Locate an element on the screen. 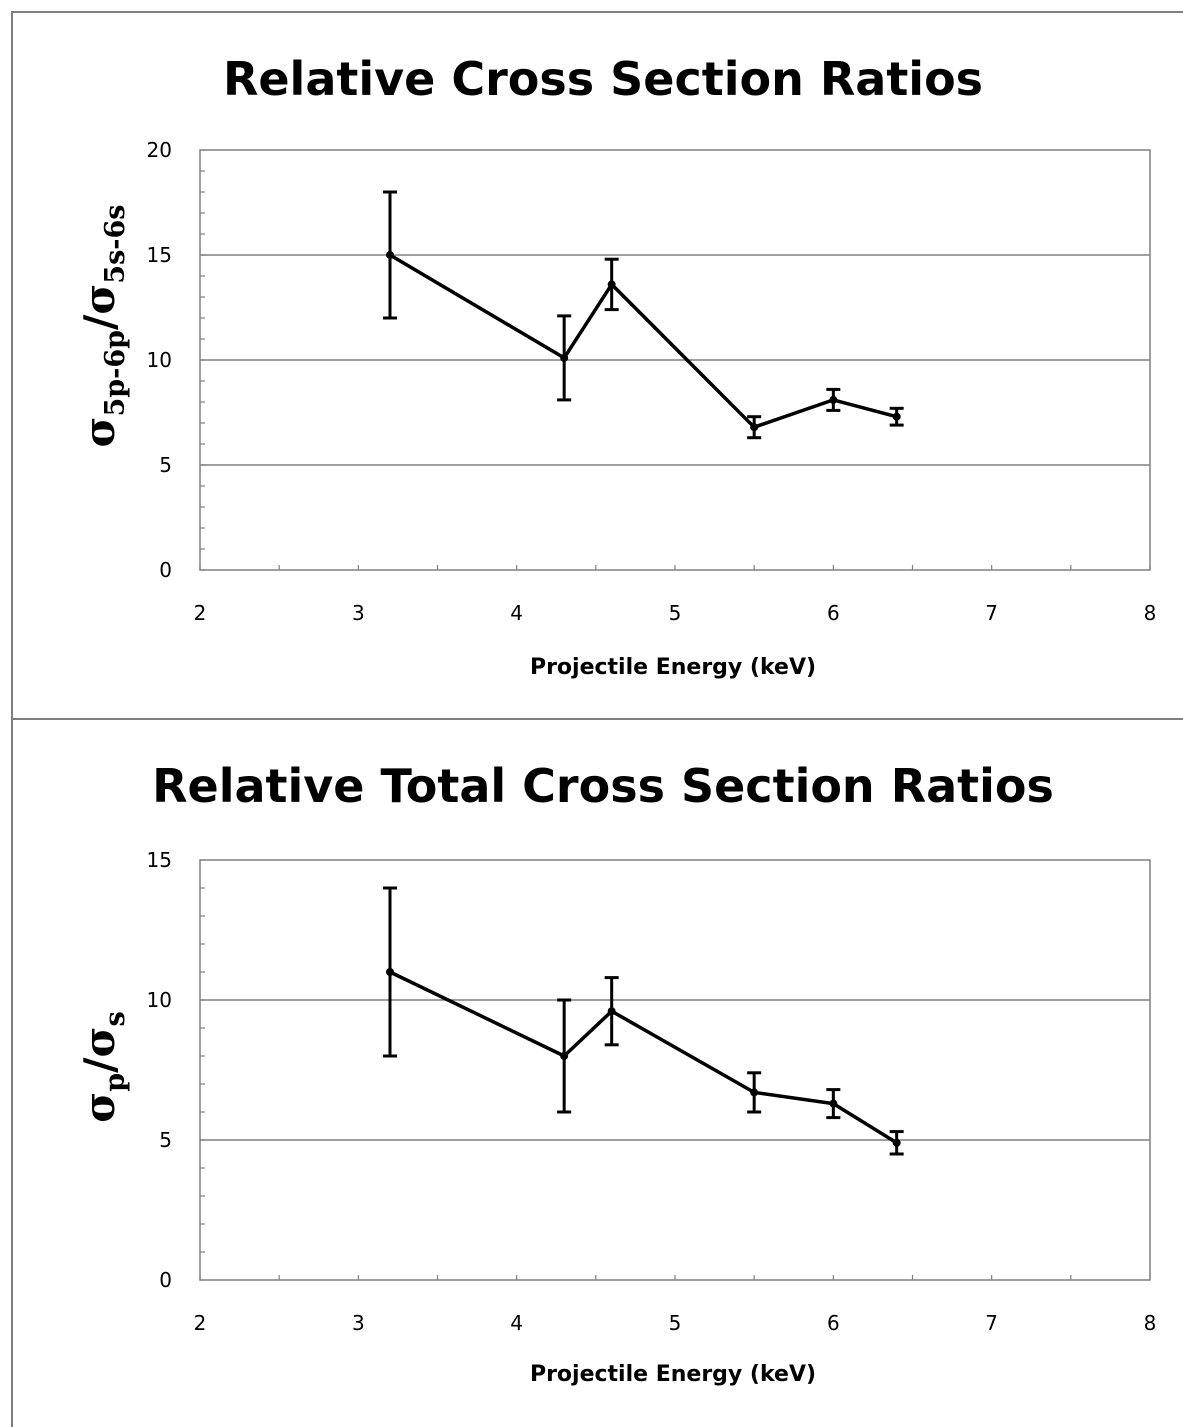 Image resolution: width=1183 pixels, height=1427 pixels. chart-1-ylabel-sigma-1: σ is located at coordinates (99, 432).